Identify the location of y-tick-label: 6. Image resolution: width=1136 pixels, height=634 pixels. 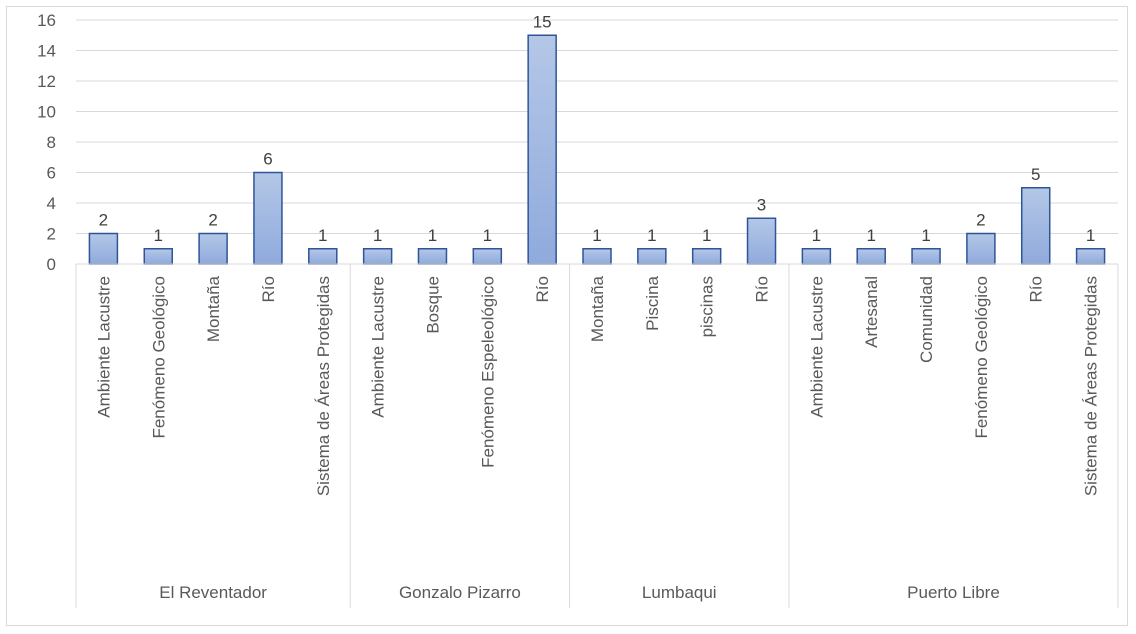
(51, 173).